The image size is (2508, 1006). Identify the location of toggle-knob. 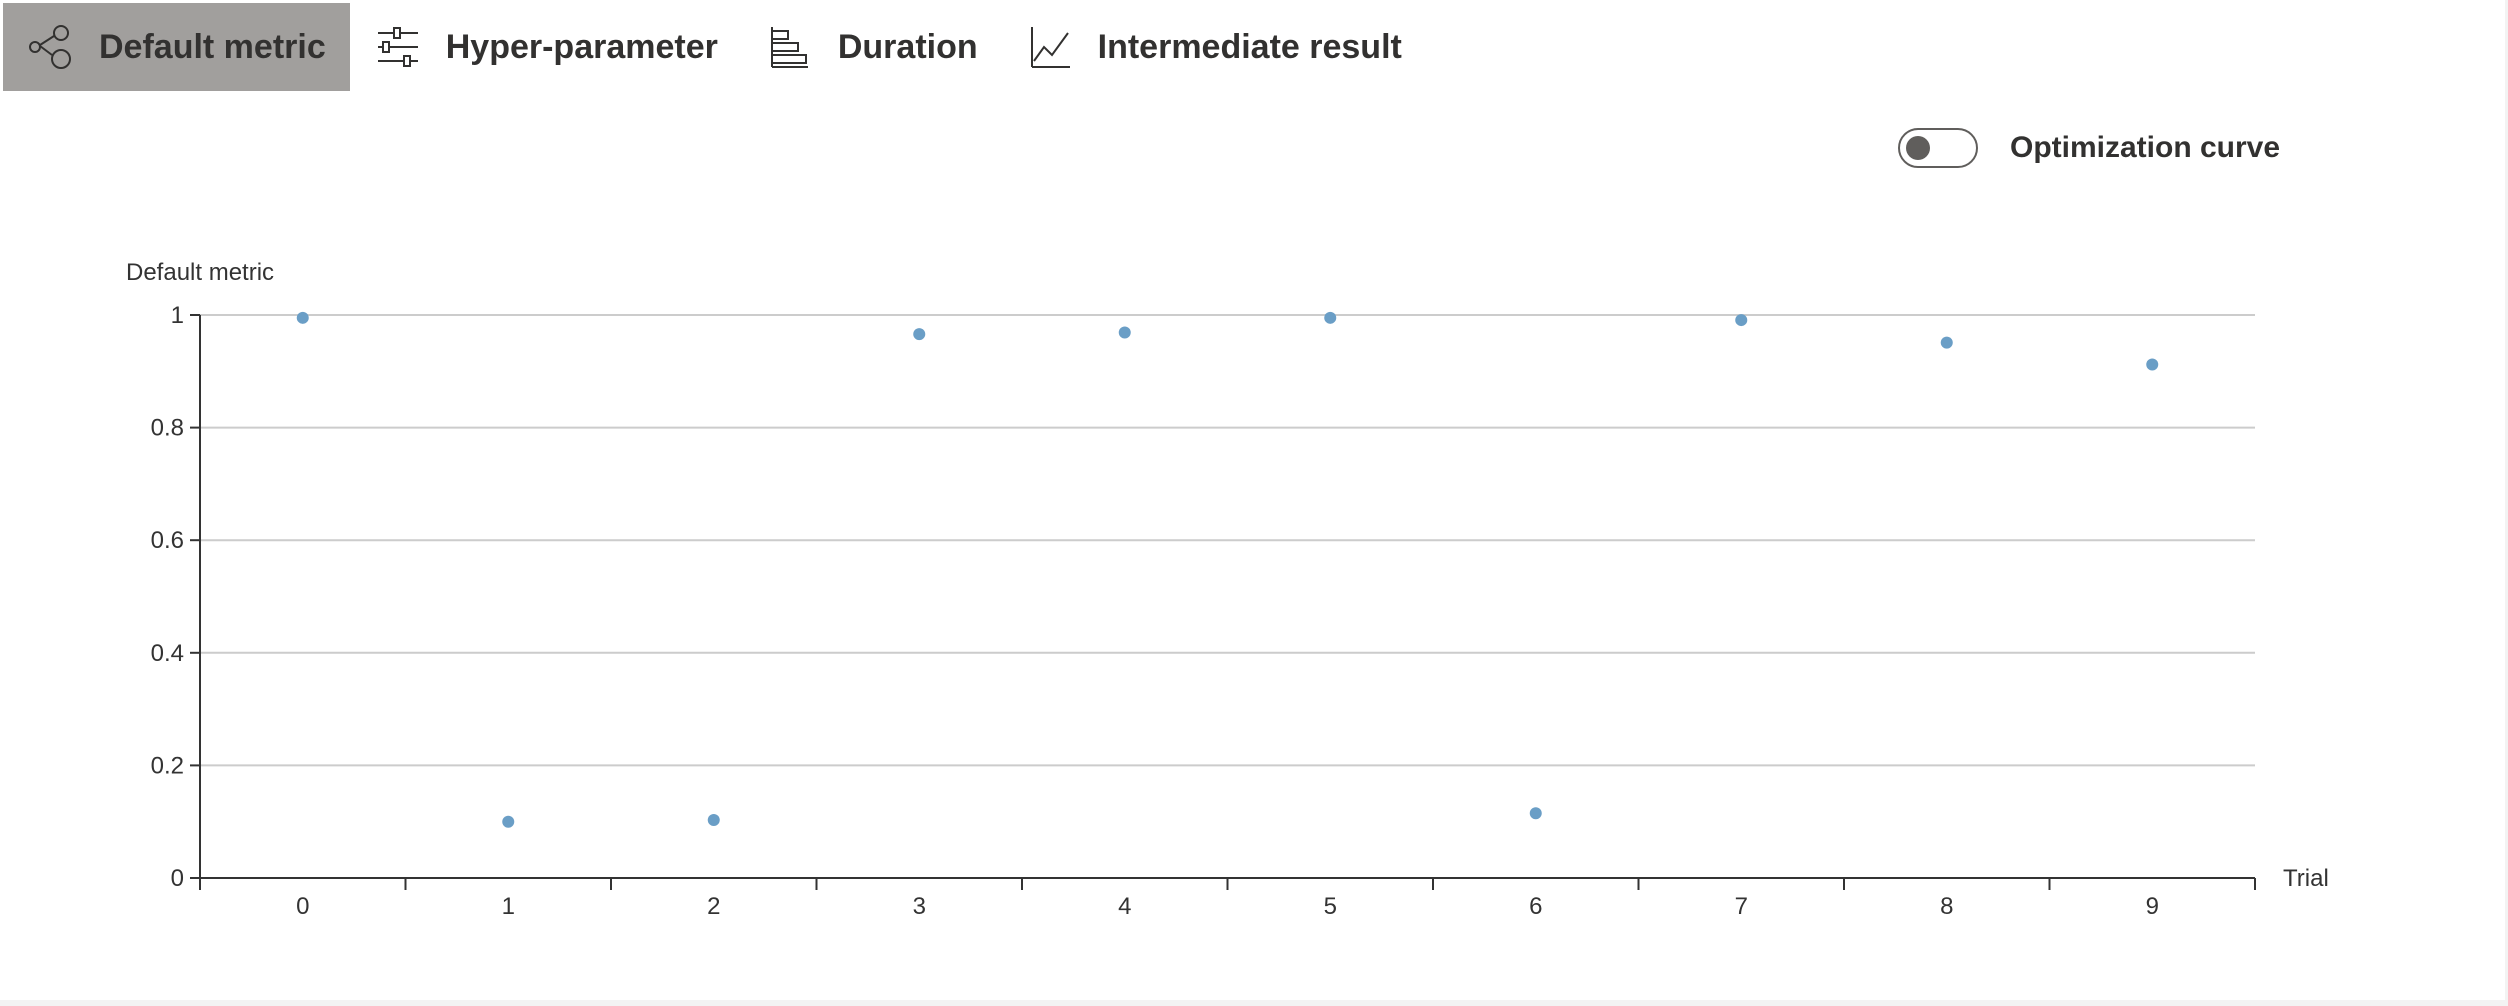
(1918, 148).